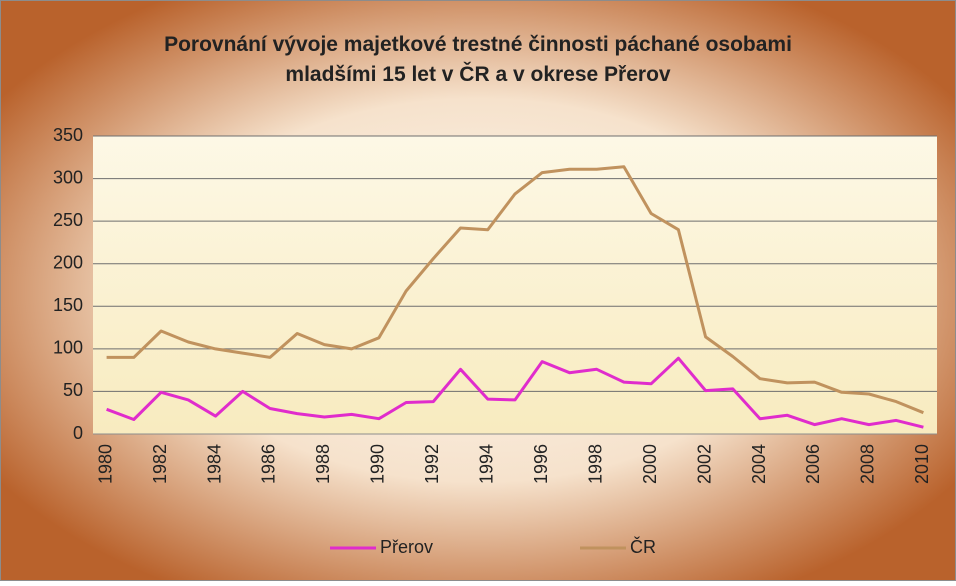 The height and width of the screenshot is (586, 956). Describe the element at coordinates (68, 177) in the screenshot. I see `y-tick-label: 300` at that location.